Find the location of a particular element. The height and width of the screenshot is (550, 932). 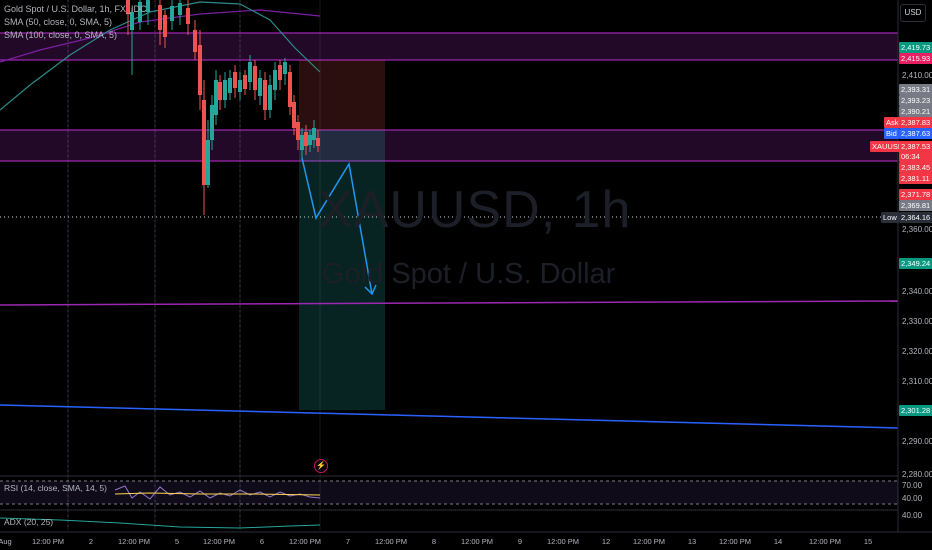

ask-label: Ask is located at coordinates (892, 122).